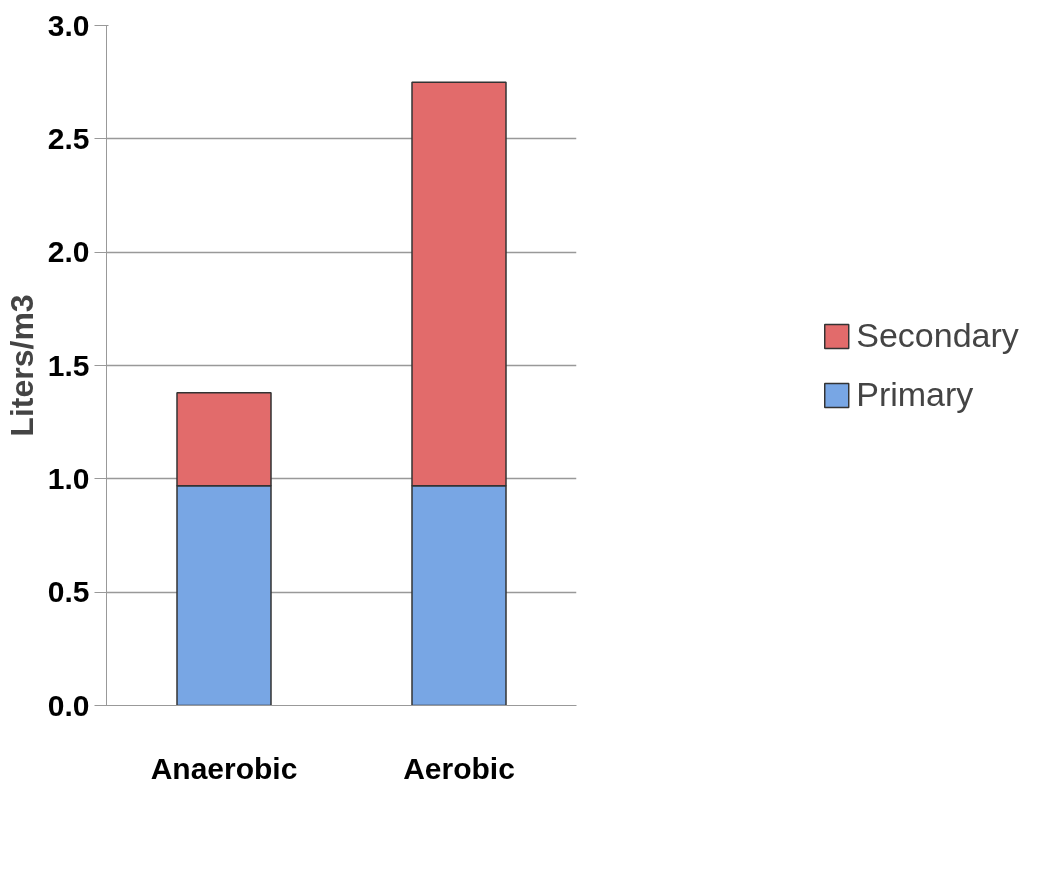 This screenshot has height=888, width=1056. I want to click on y-tick-label: 2.0, so click(68, 252).